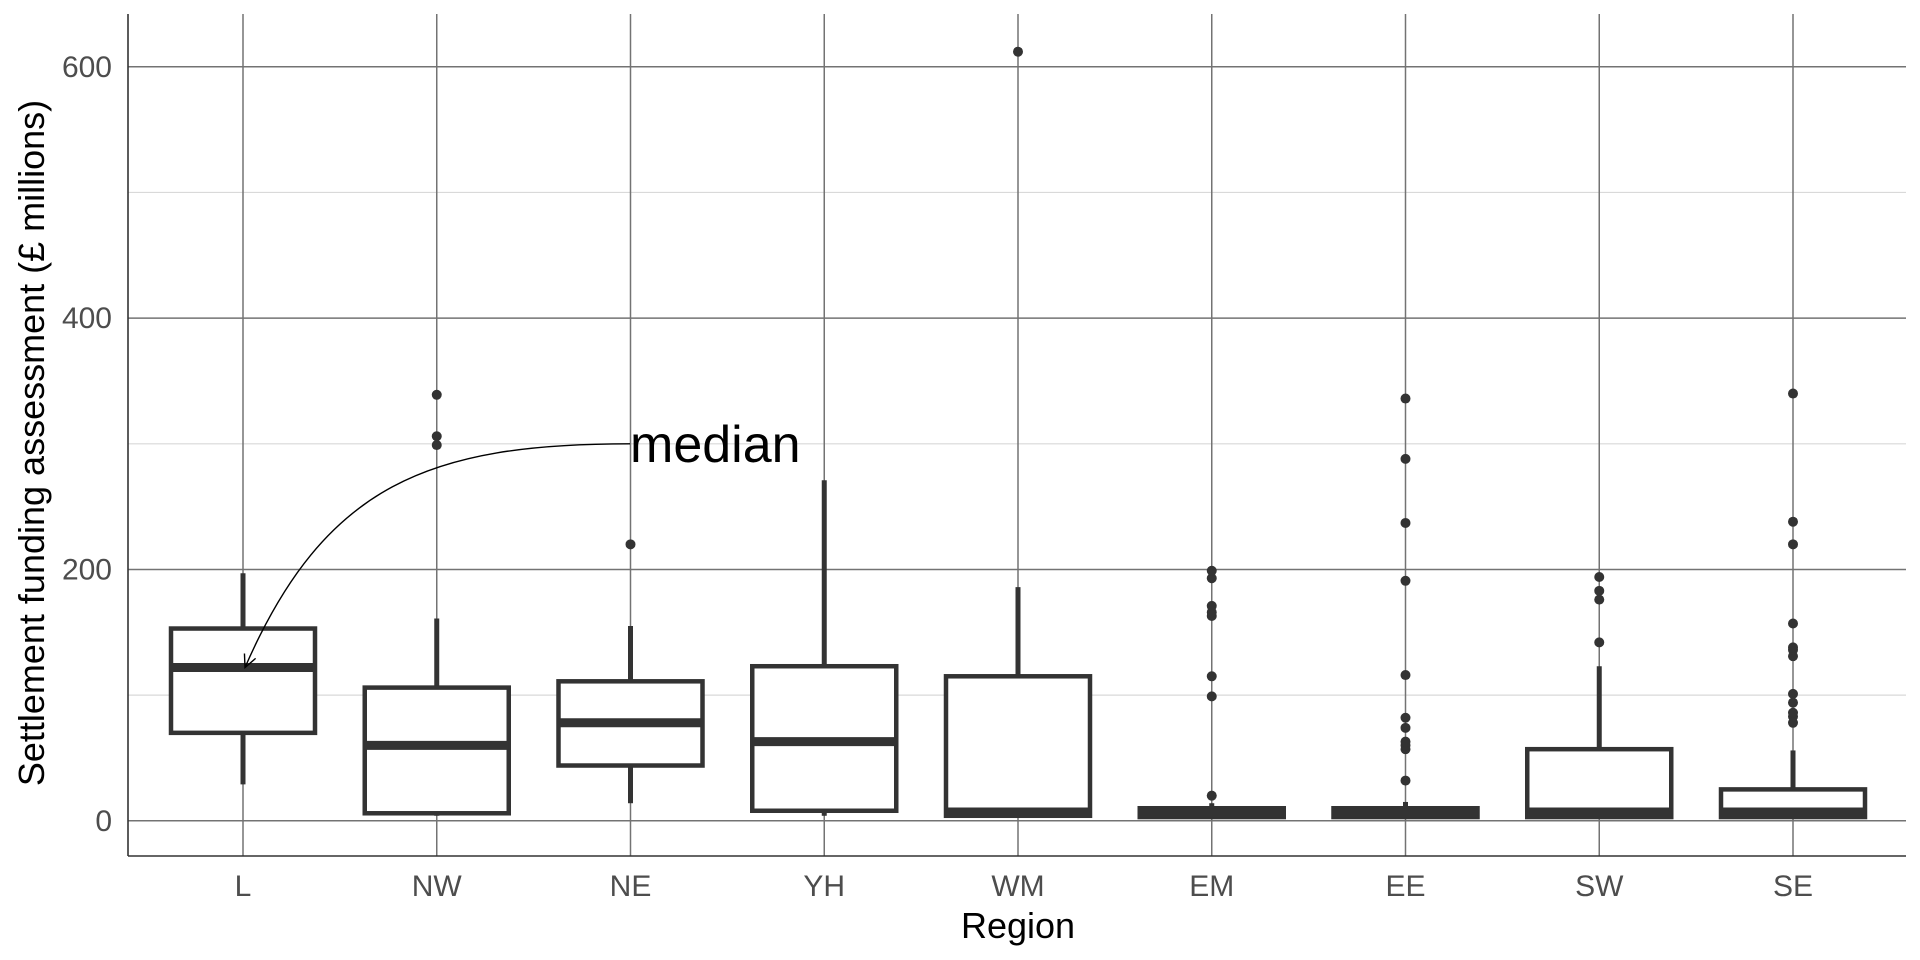 The image size is (1920, 960). What do you see at coordinates (1405, 886) in the screenshot?
I see `x-tick-label: EE` at bounding box center [1405, 886].